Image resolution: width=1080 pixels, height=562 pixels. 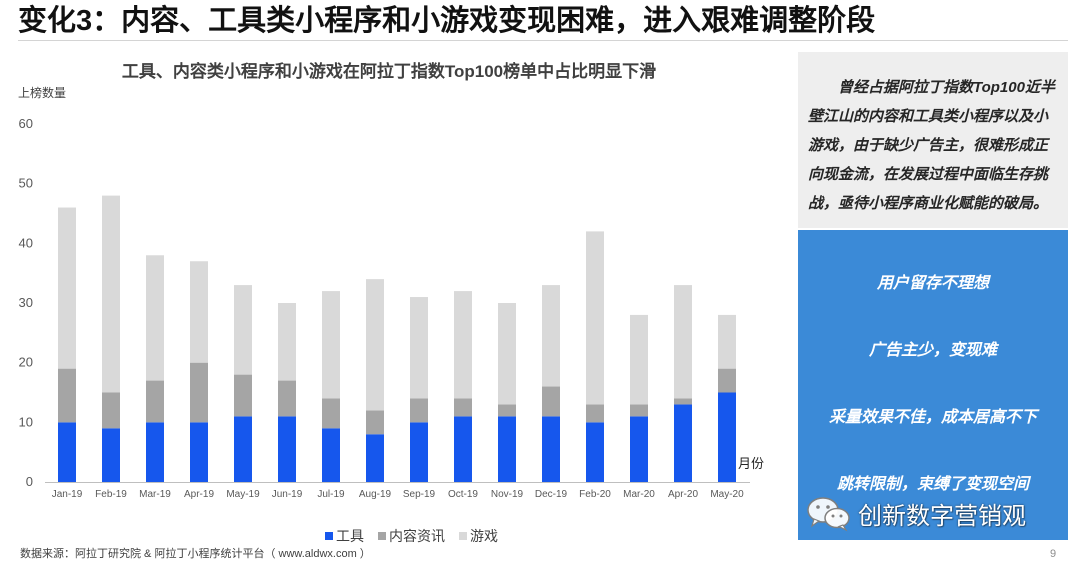 I want to click on y-tick-label: 20, so click(x=26, y=362).